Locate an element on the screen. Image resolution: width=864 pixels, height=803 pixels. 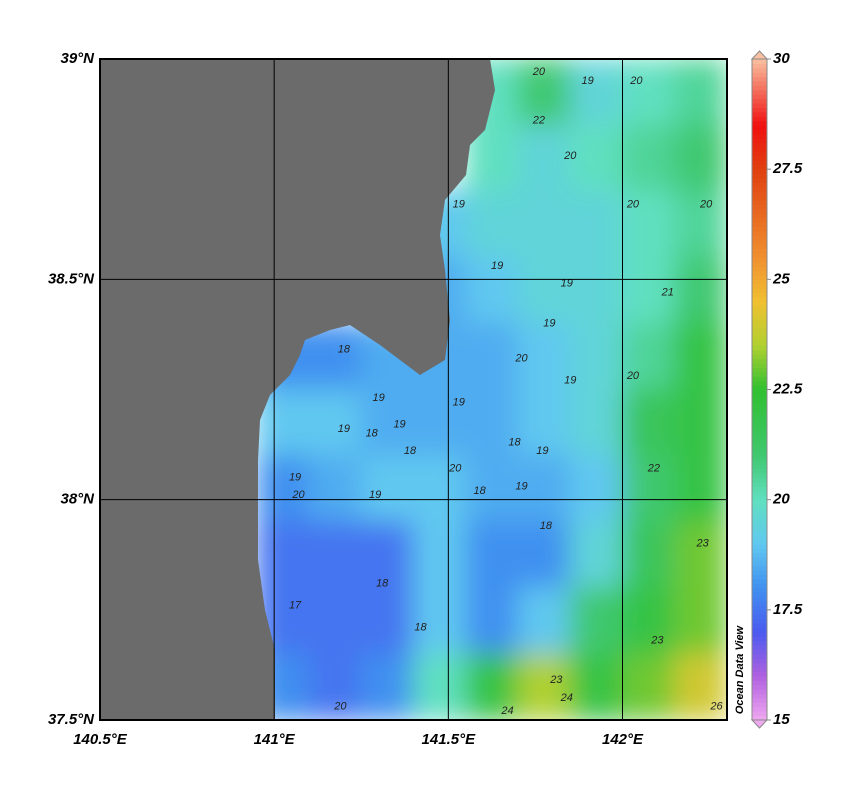
contour-label: 21 is located at coordinates (667, 292).